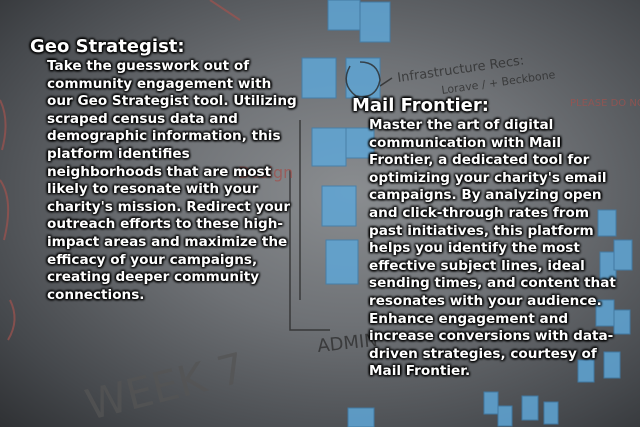 This screenshot has height=427, width=640. Describe the element at coordinates (420, 105) in the screenshot. I see `mail-frontier-title: Mail Frontier:` at that location.